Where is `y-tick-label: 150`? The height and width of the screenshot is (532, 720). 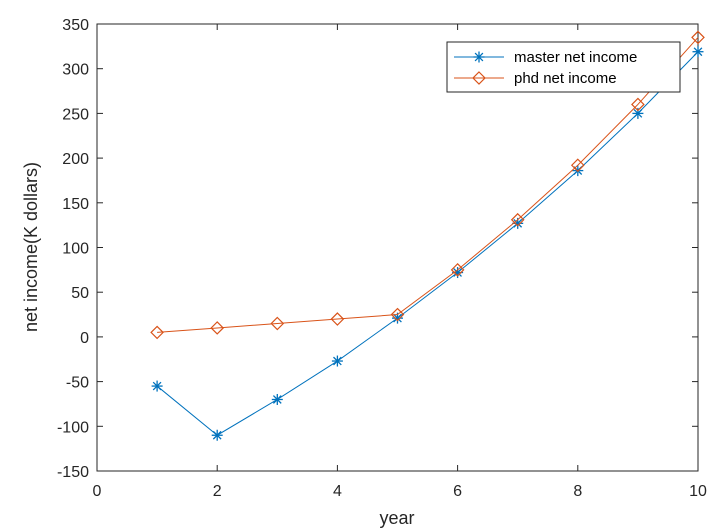 y-tick-label: 150 is located at coordinates (75, 204).